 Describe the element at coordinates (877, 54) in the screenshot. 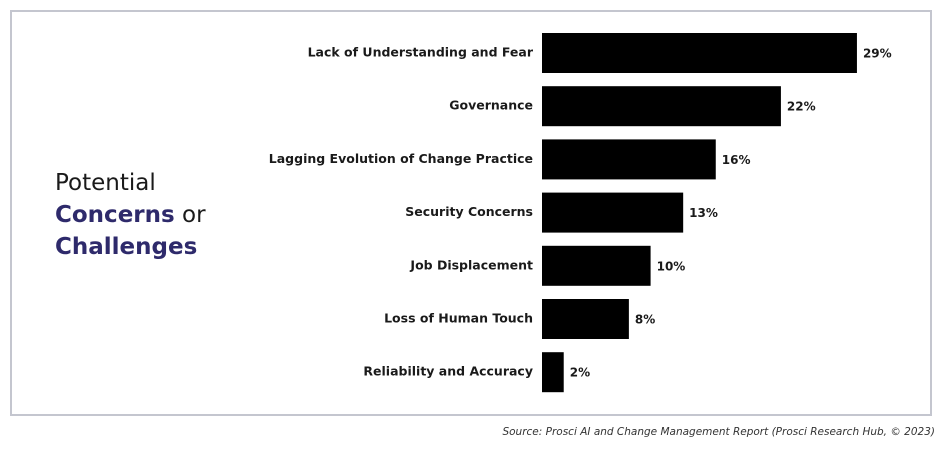

I see `value-label: 29%` at that location.